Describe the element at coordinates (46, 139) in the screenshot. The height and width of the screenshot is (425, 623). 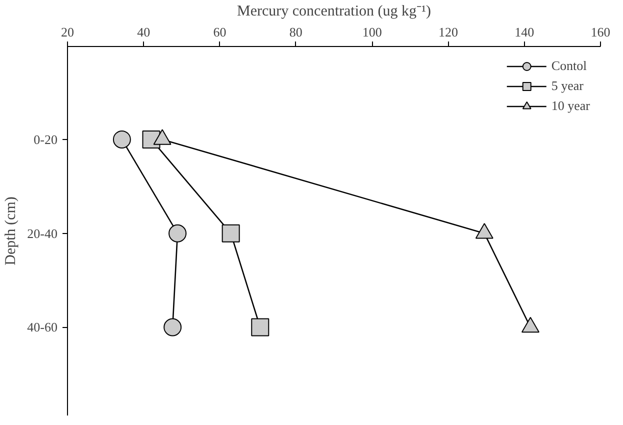
I see `y-tick-label: 0-20` at that location.